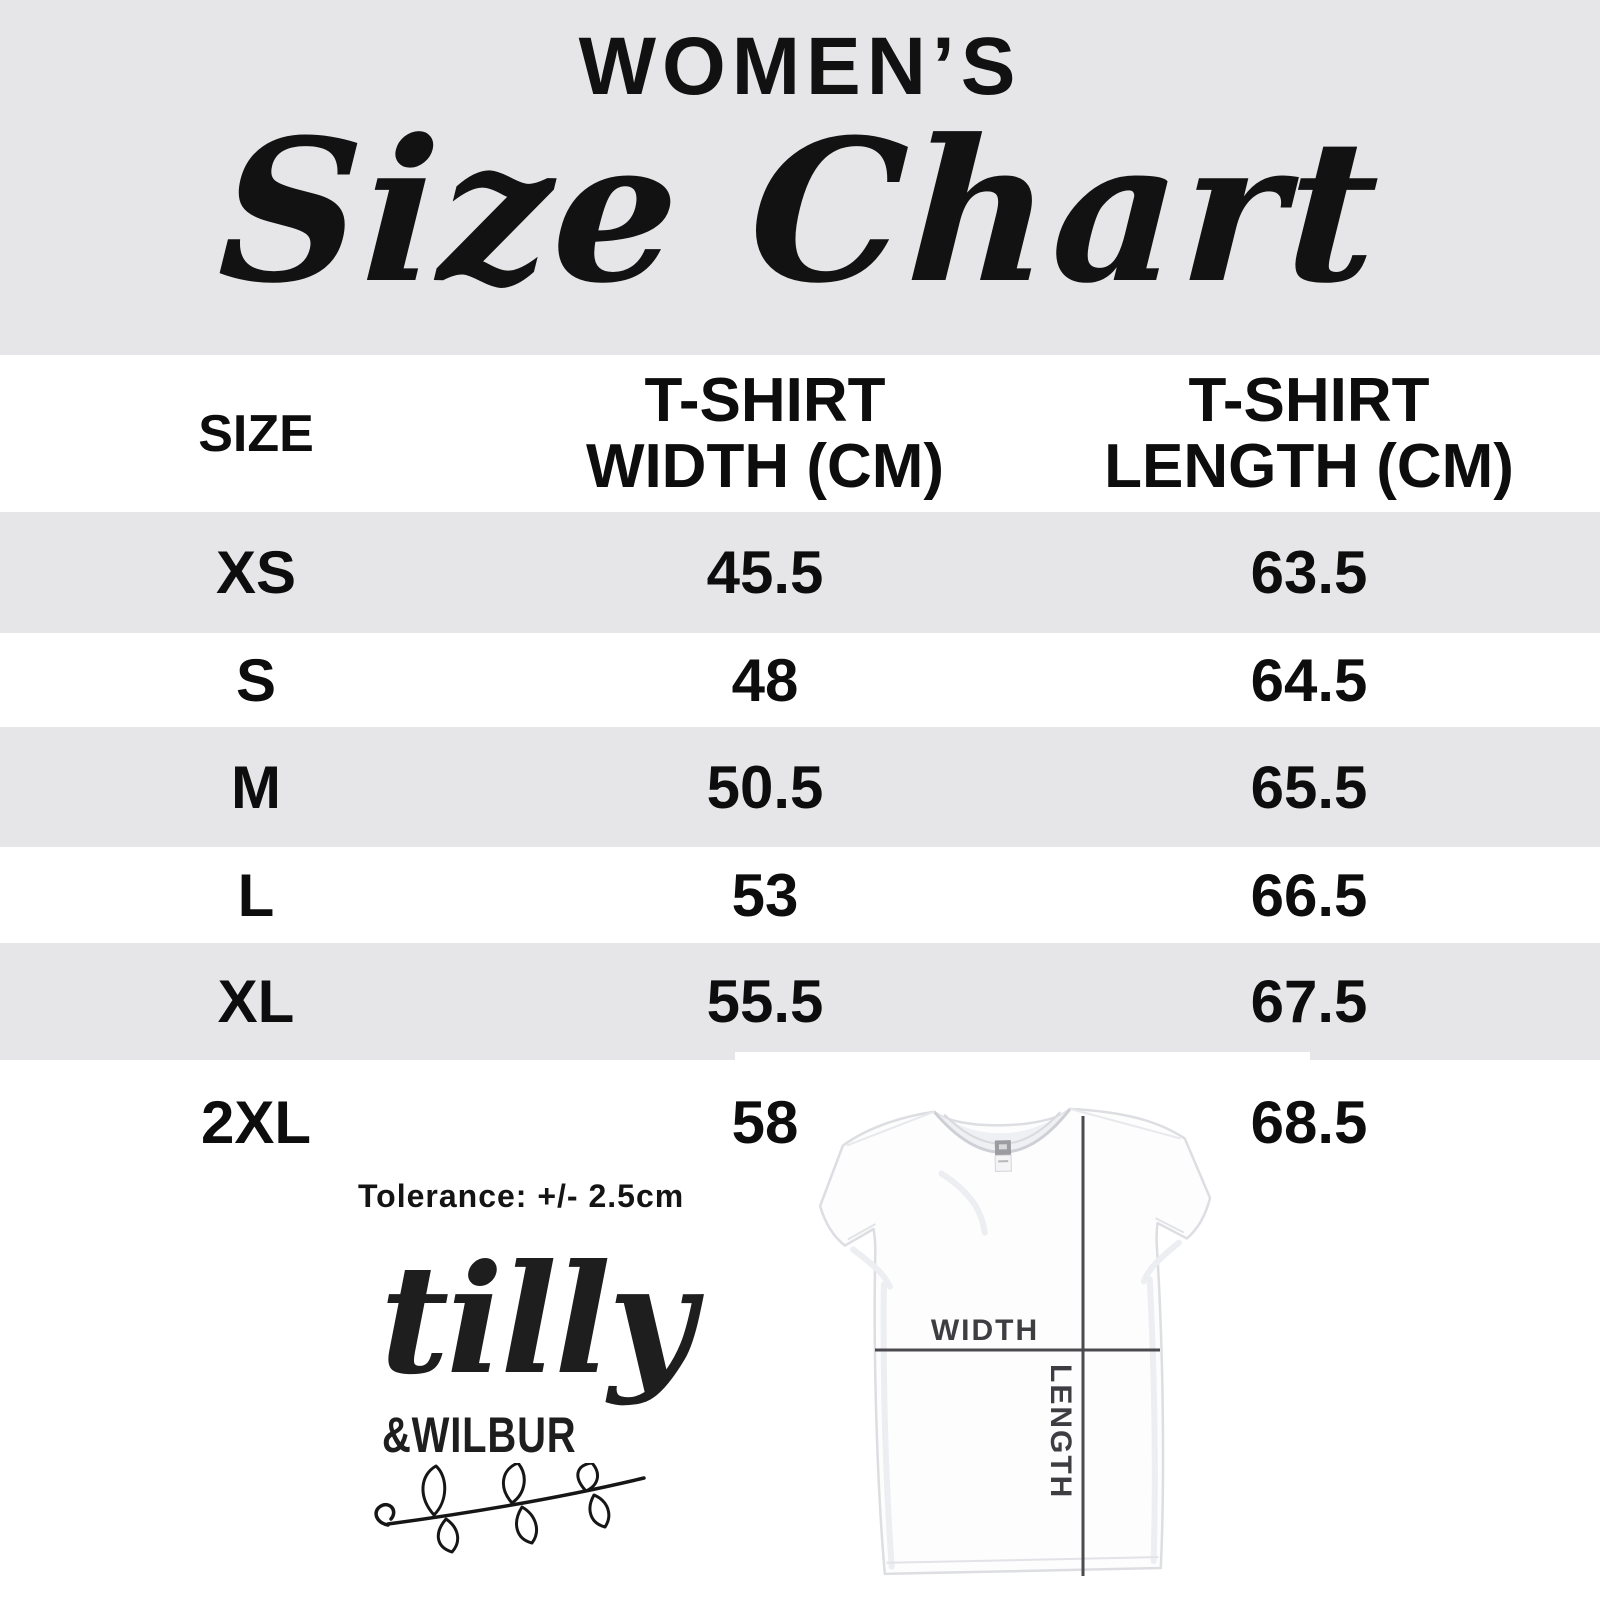 The width and height of the screenshot is (1600, 1600). I want to click on table-row: S 48 64.5, so click(800, 680).